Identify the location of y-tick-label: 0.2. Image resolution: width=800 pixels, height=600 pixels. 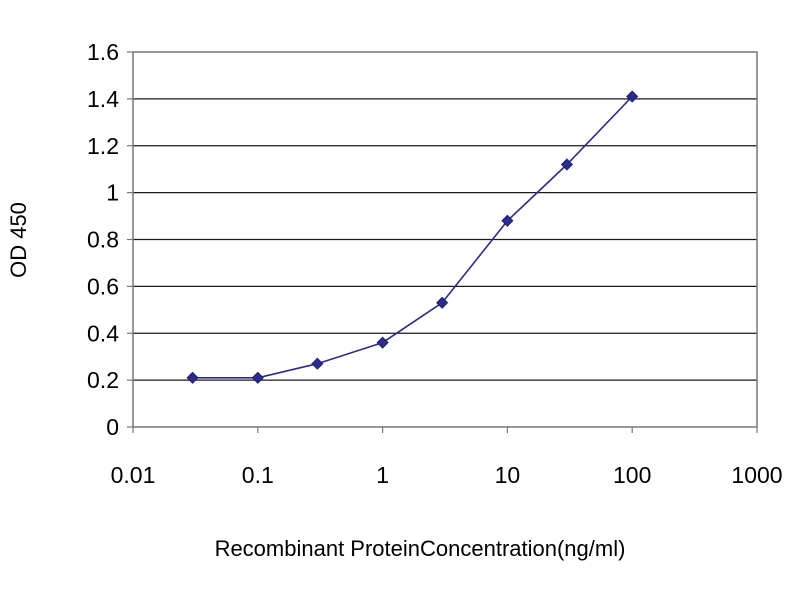
(103, 380).